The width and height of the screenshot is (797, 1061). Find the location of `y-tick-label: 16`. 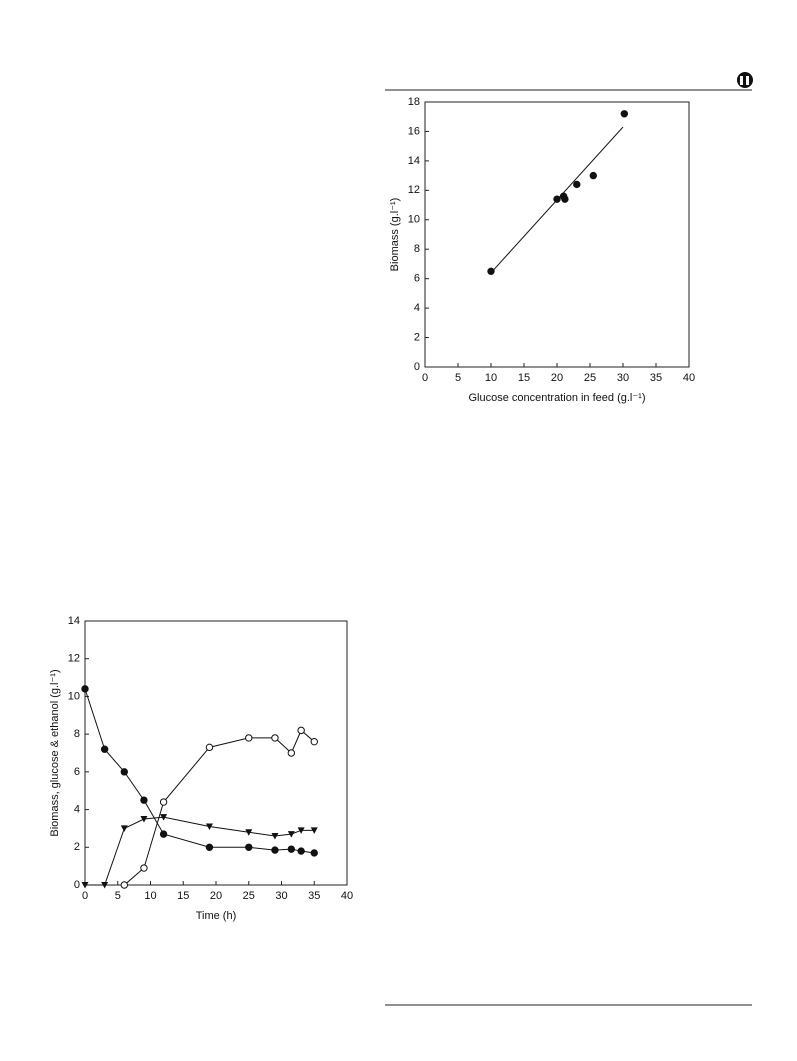

y-tick-label: 16 is located at coordinates (414, 131).